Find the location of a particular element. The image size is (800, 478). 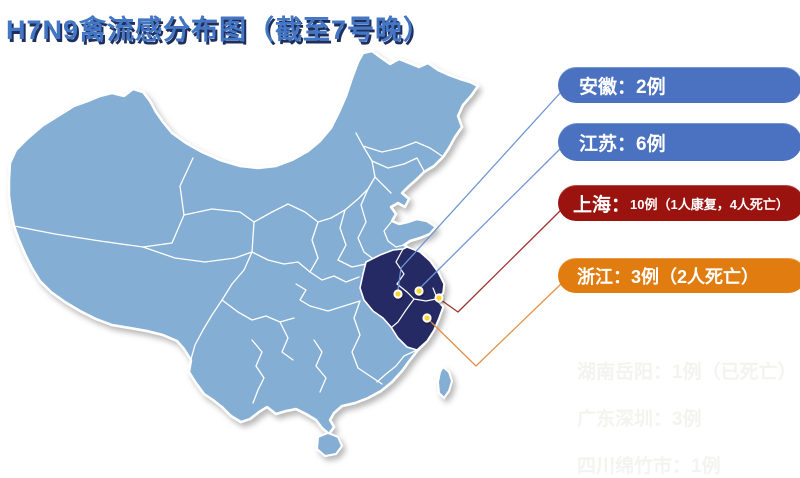

callout-zhejiang-label: 浙江： is located at coordinates (604, 276).